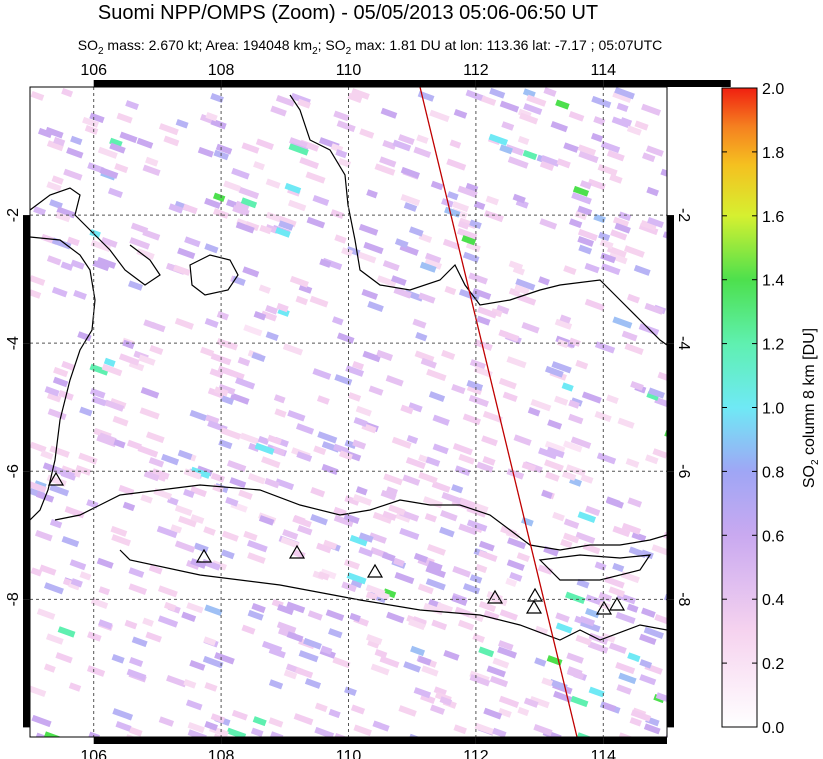 Image resolution: width=823 pixels, height=759 pixels. Describe the element at coordinates (683, 343) in the screenshot. I see `y-tick-label: -4` at that location.